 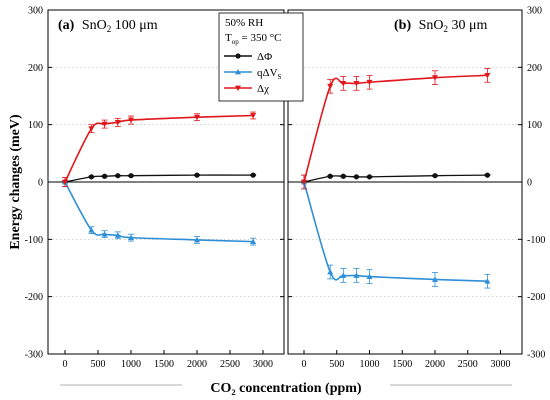 I want to click on panel-b-xtick-label: 2500, so click(x=468, y=364).